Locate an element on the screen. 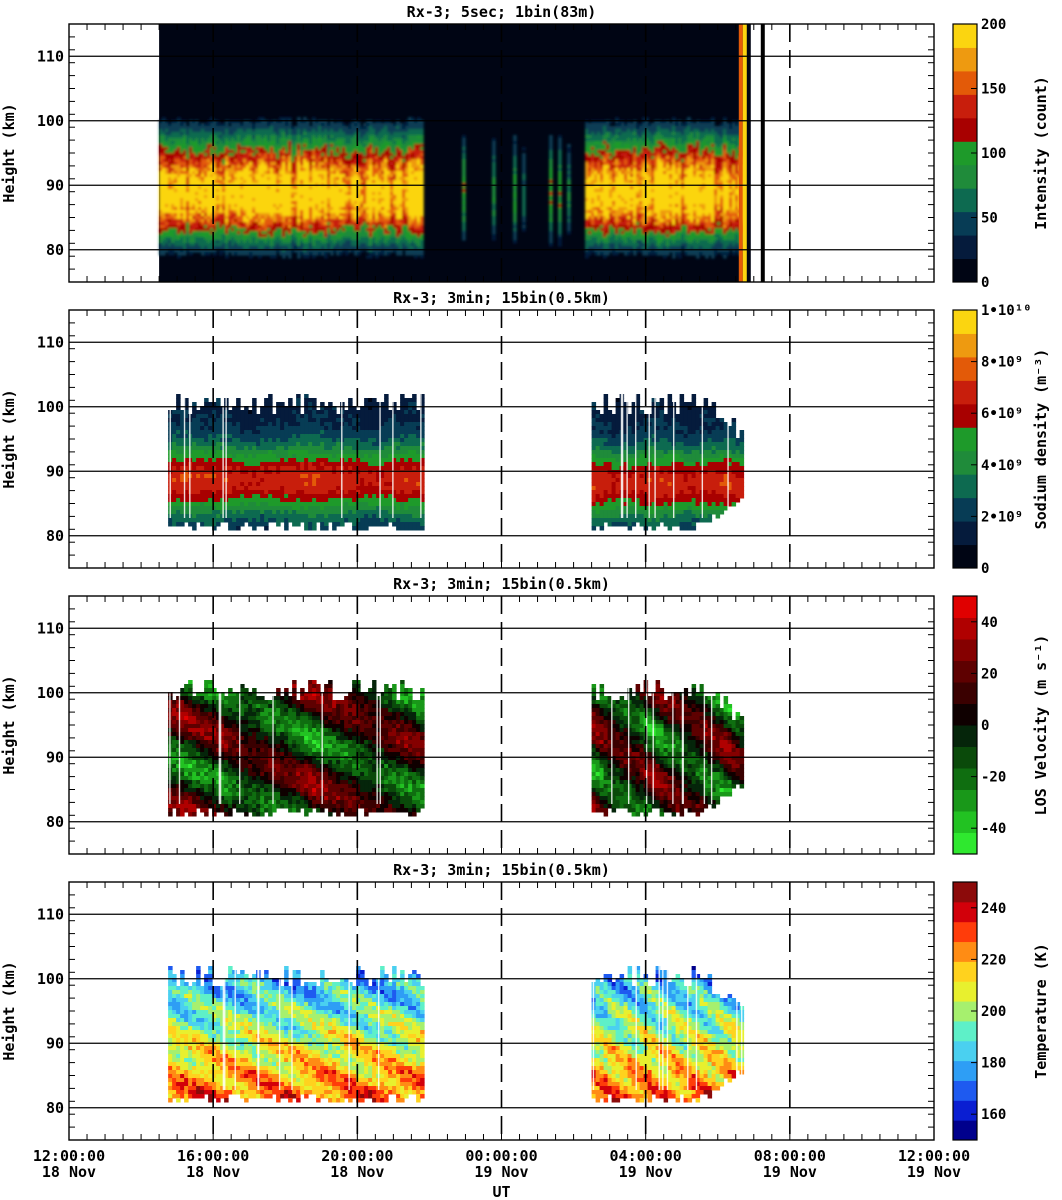 Image resolution: width=1062 pixels, height=1200 pixels. colorbar-tick-label: 4•10⁹ is located at coordinates (1002, 466).